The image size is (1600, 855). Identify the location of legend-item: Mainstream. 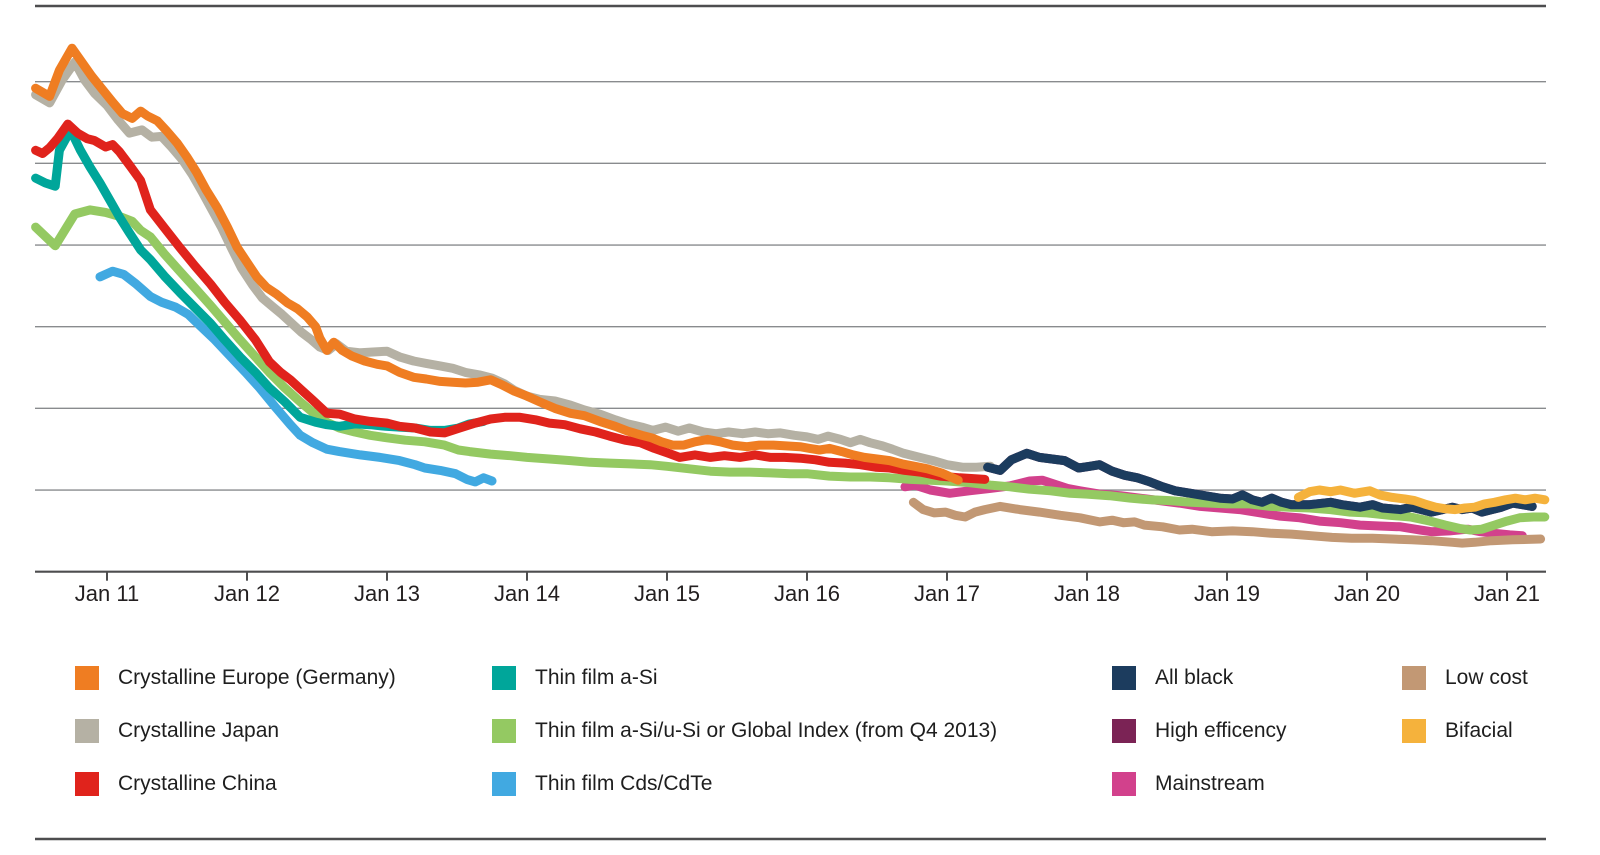
(1188, 784).